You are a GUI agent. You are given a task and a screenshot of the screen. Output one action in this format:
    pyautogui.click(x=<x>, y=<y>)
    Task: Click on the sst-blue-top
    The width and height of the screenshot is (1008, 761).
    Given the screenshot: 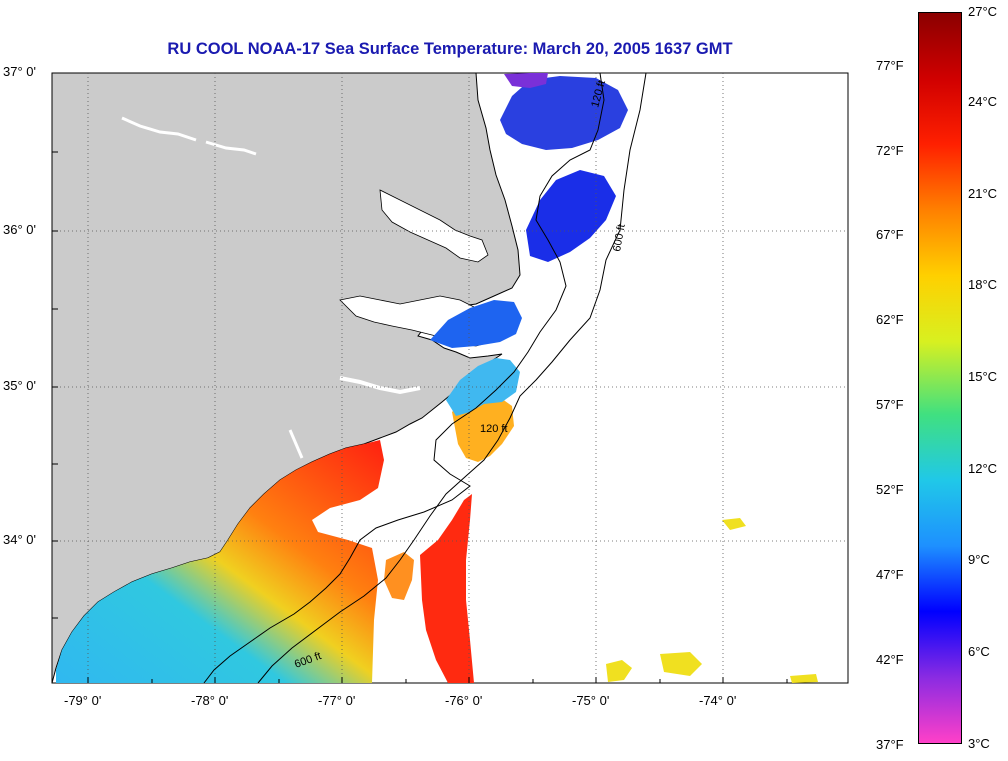 What is the action you would take?
    pyautogui.click(x=564, y=113)
    